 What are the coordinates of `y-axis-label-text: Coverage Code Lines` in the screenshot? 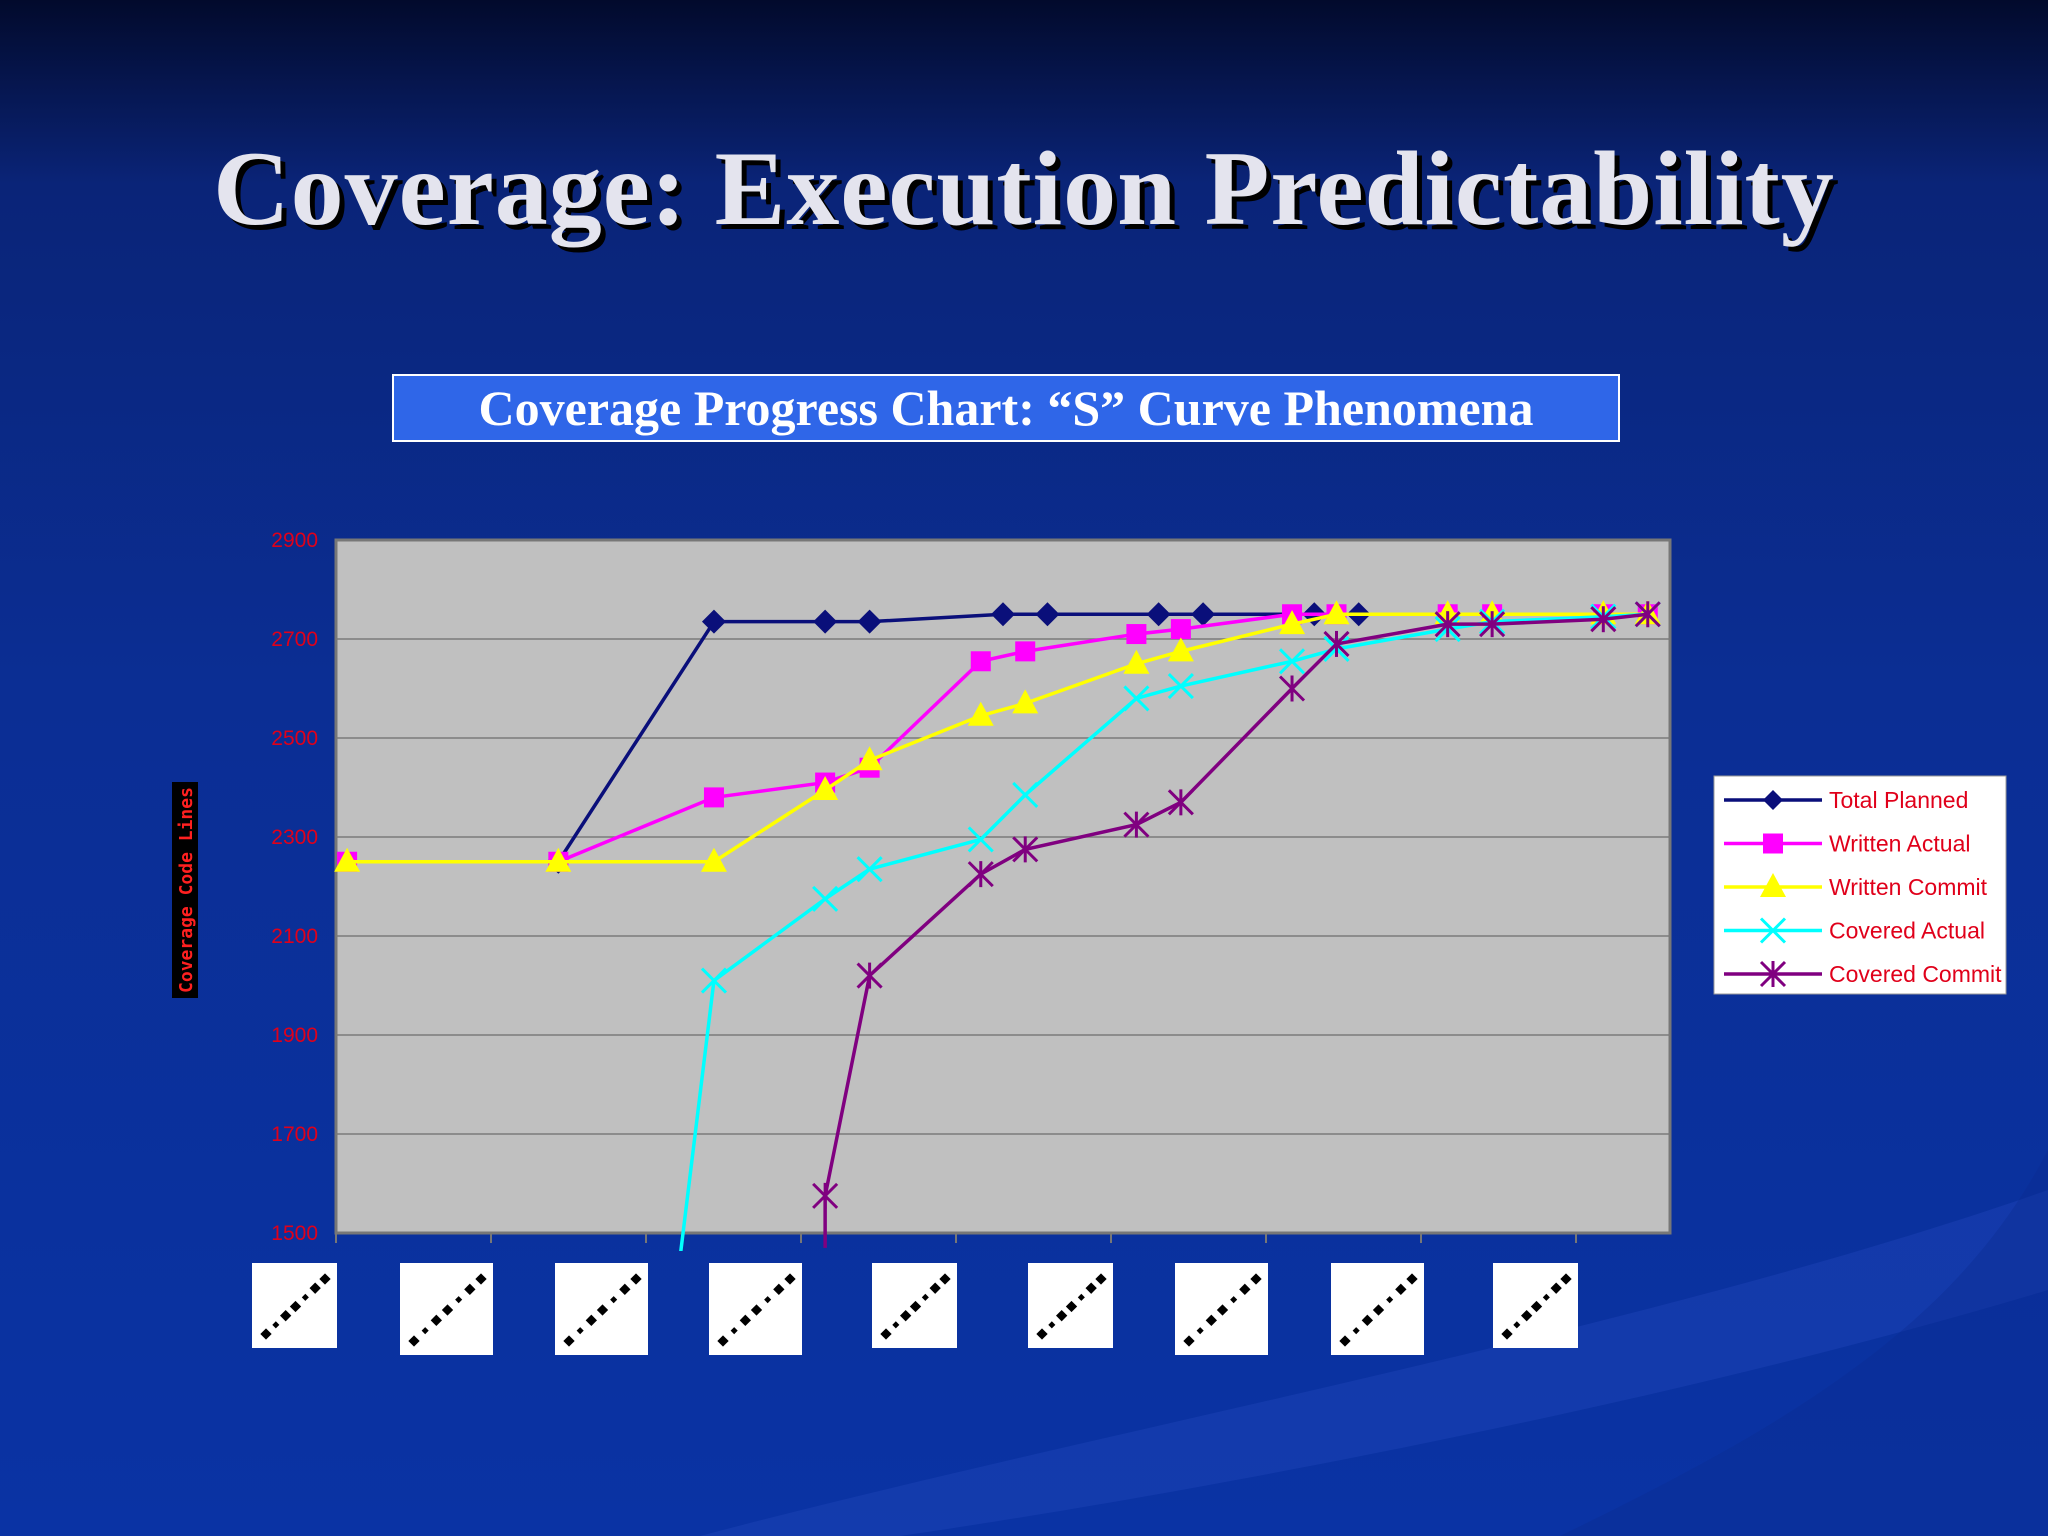 It's located at (186, 890).